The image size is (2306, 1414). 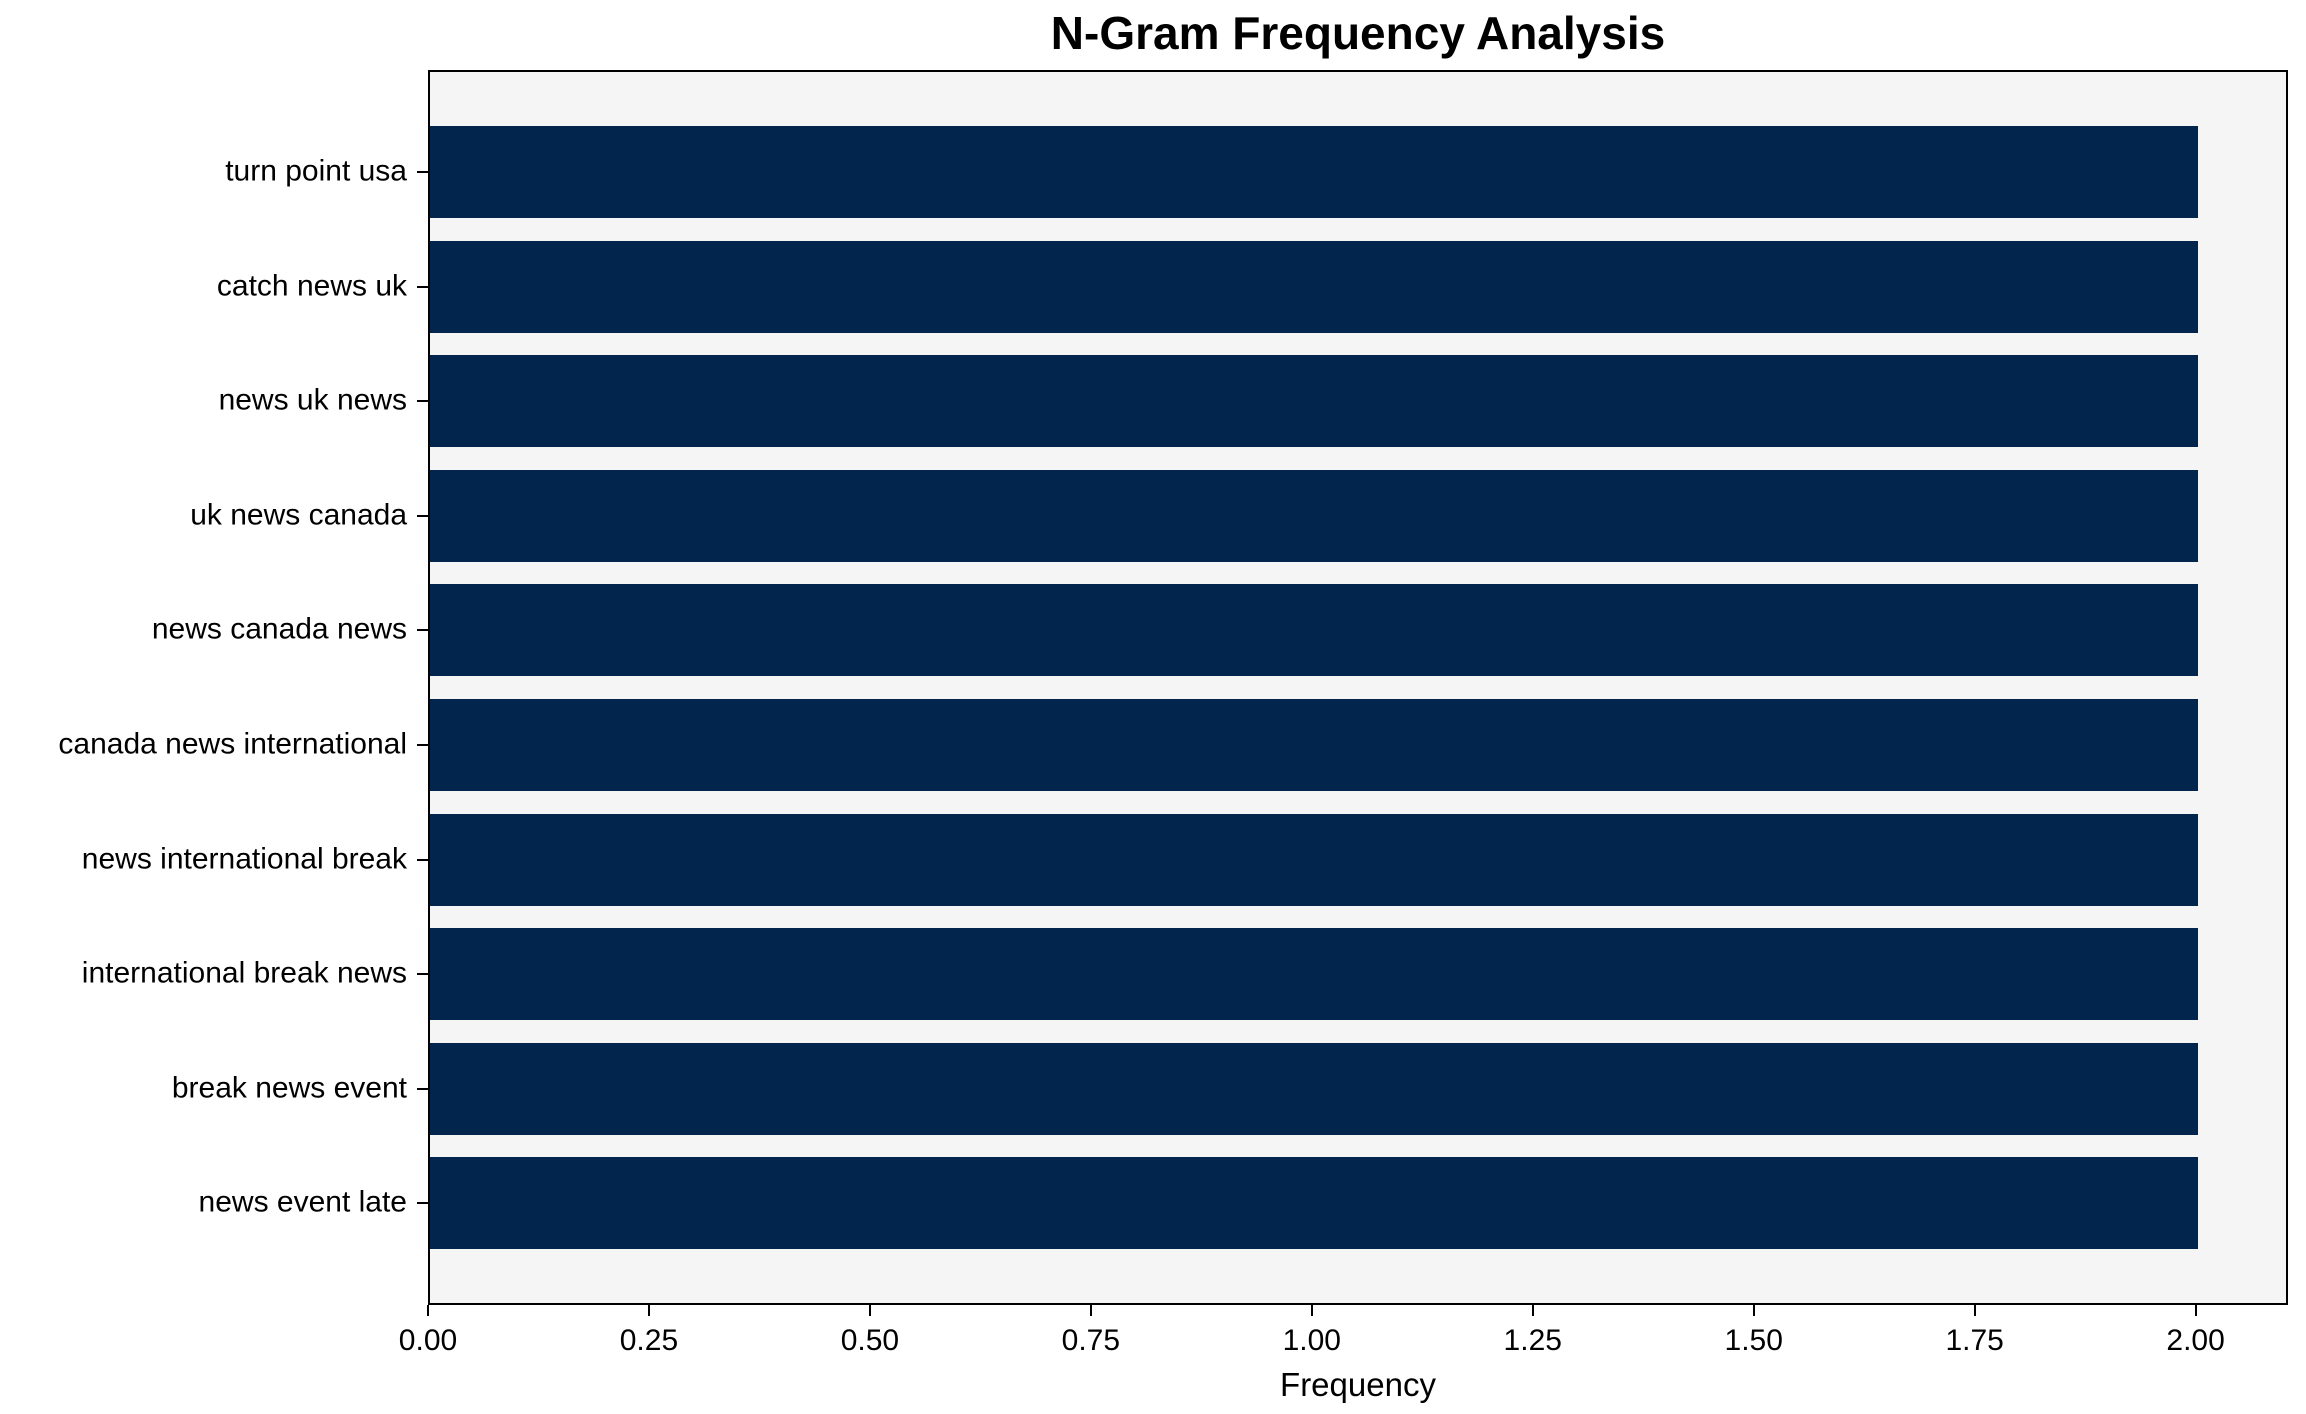 I want to click on bar-news-event-late, so click(x=1314, y=1203).